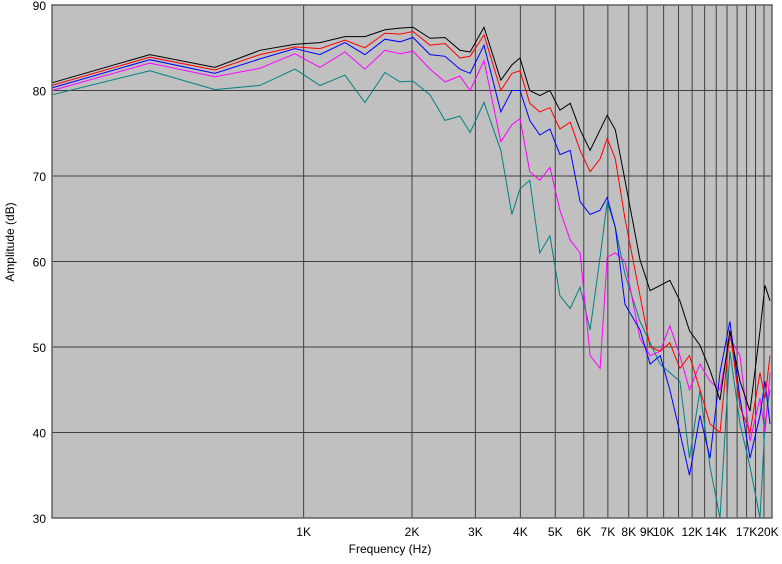  I want to click on y-tick-labels: 30 40 50 60 70 80 90, so click(40, 263).